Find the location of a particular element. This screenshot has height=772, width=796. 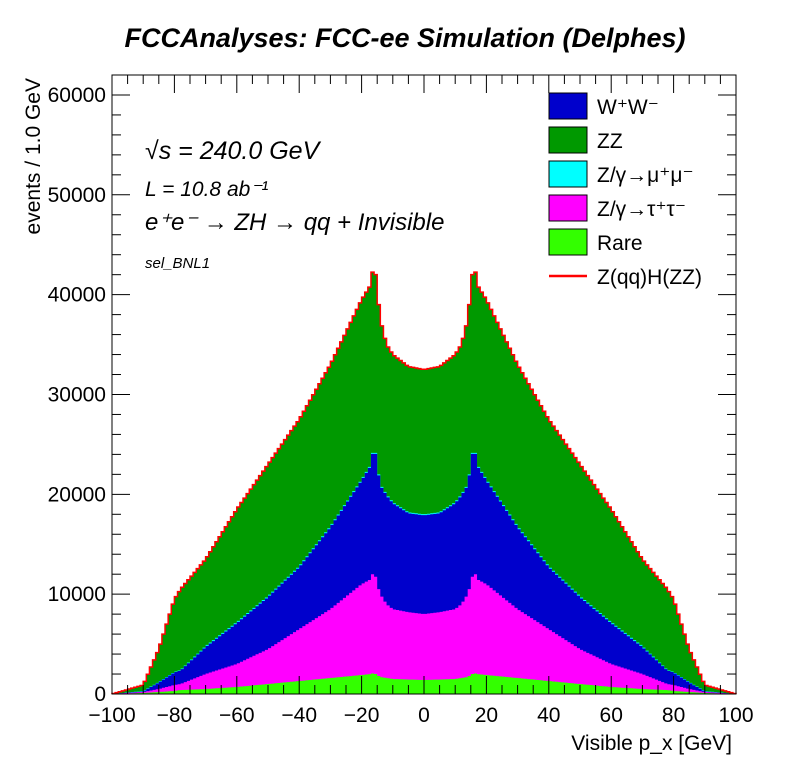

area-z is located at coordinates (424, 634).